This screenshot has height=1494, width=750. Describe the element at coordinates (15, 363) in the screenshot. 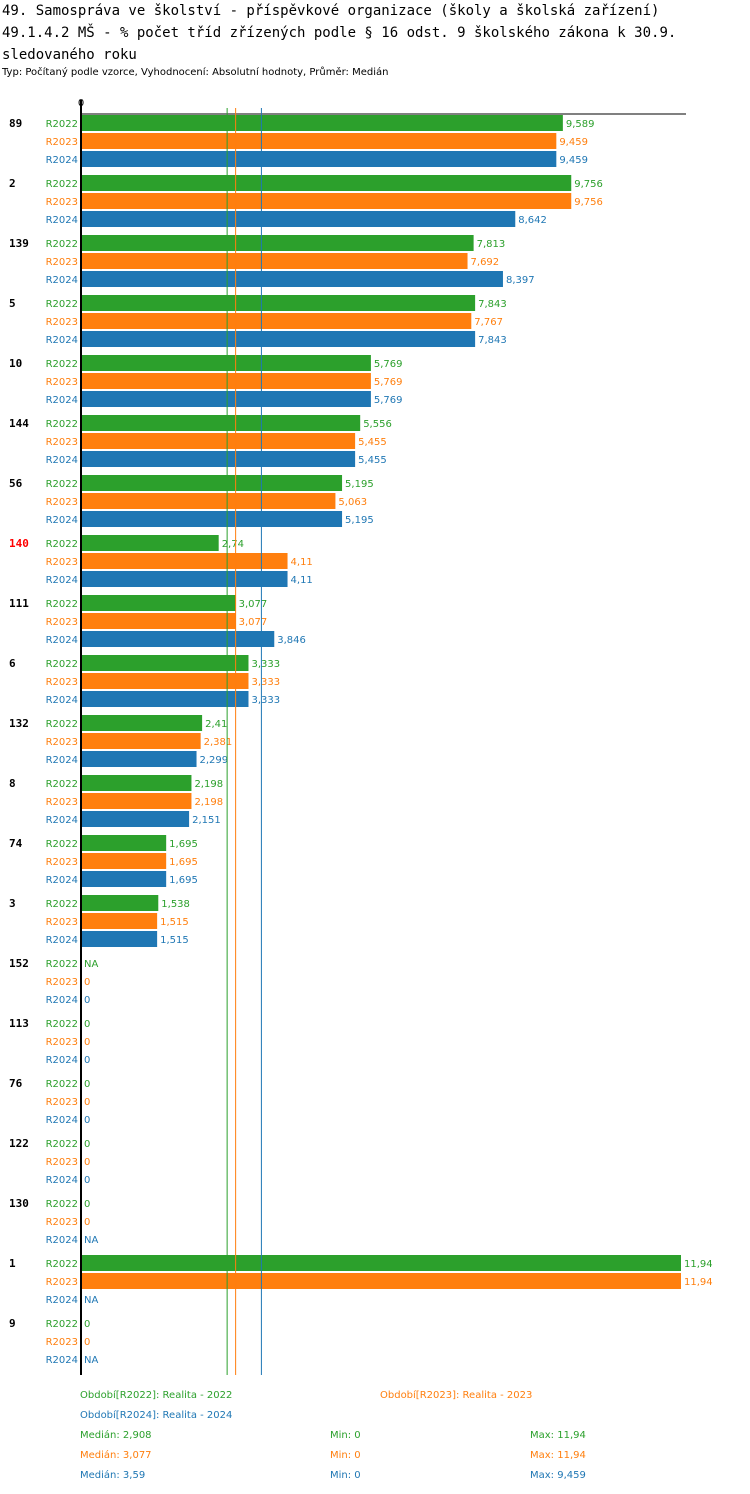

I see `category-label: 10` at that location.